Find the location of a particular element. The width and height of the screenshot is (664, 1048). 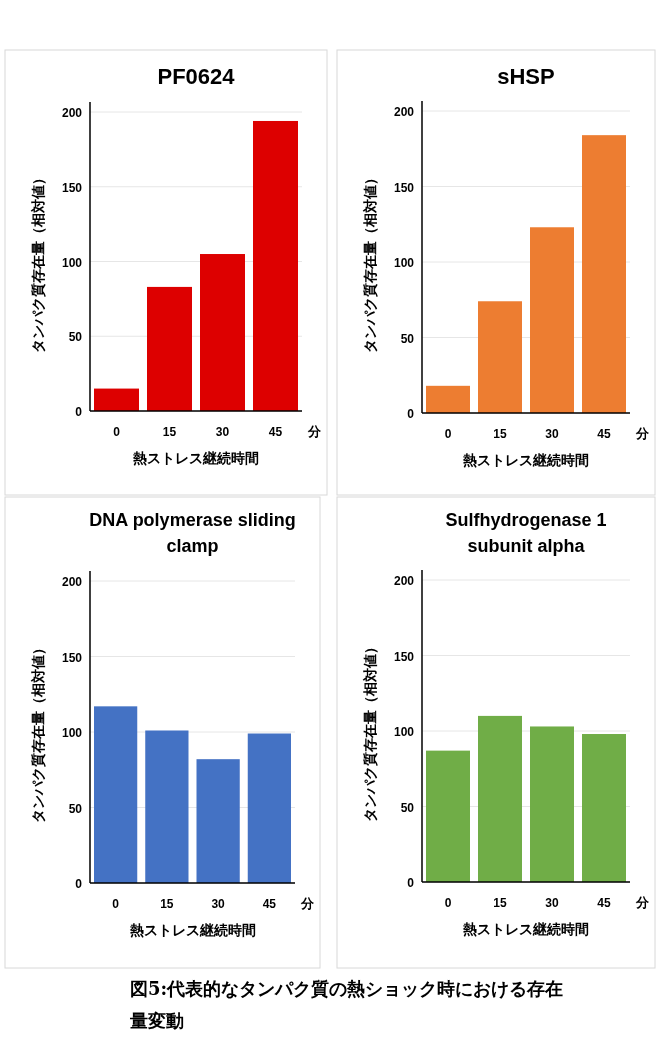

title: Sulfhydrogenase 1 subunit alpha is located at coordinates (526, 533).